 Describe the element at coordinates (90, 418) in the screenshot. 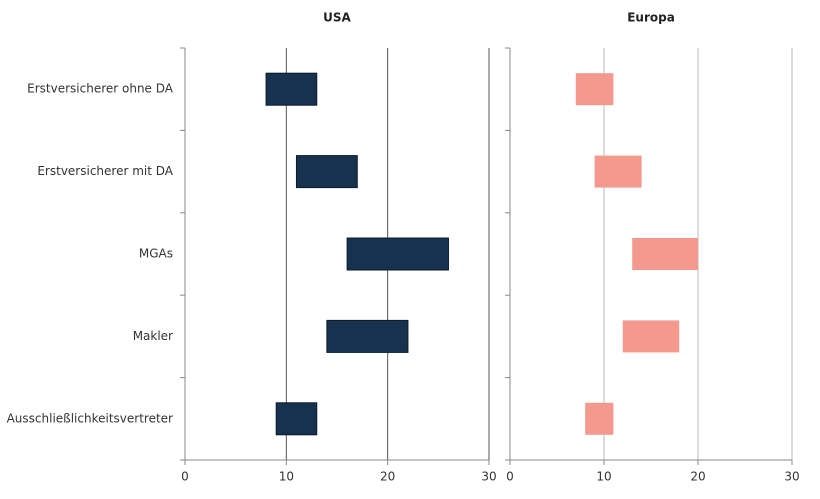

I see `y-tick-label: Ausschließlichkeitsvertreter` at that location.